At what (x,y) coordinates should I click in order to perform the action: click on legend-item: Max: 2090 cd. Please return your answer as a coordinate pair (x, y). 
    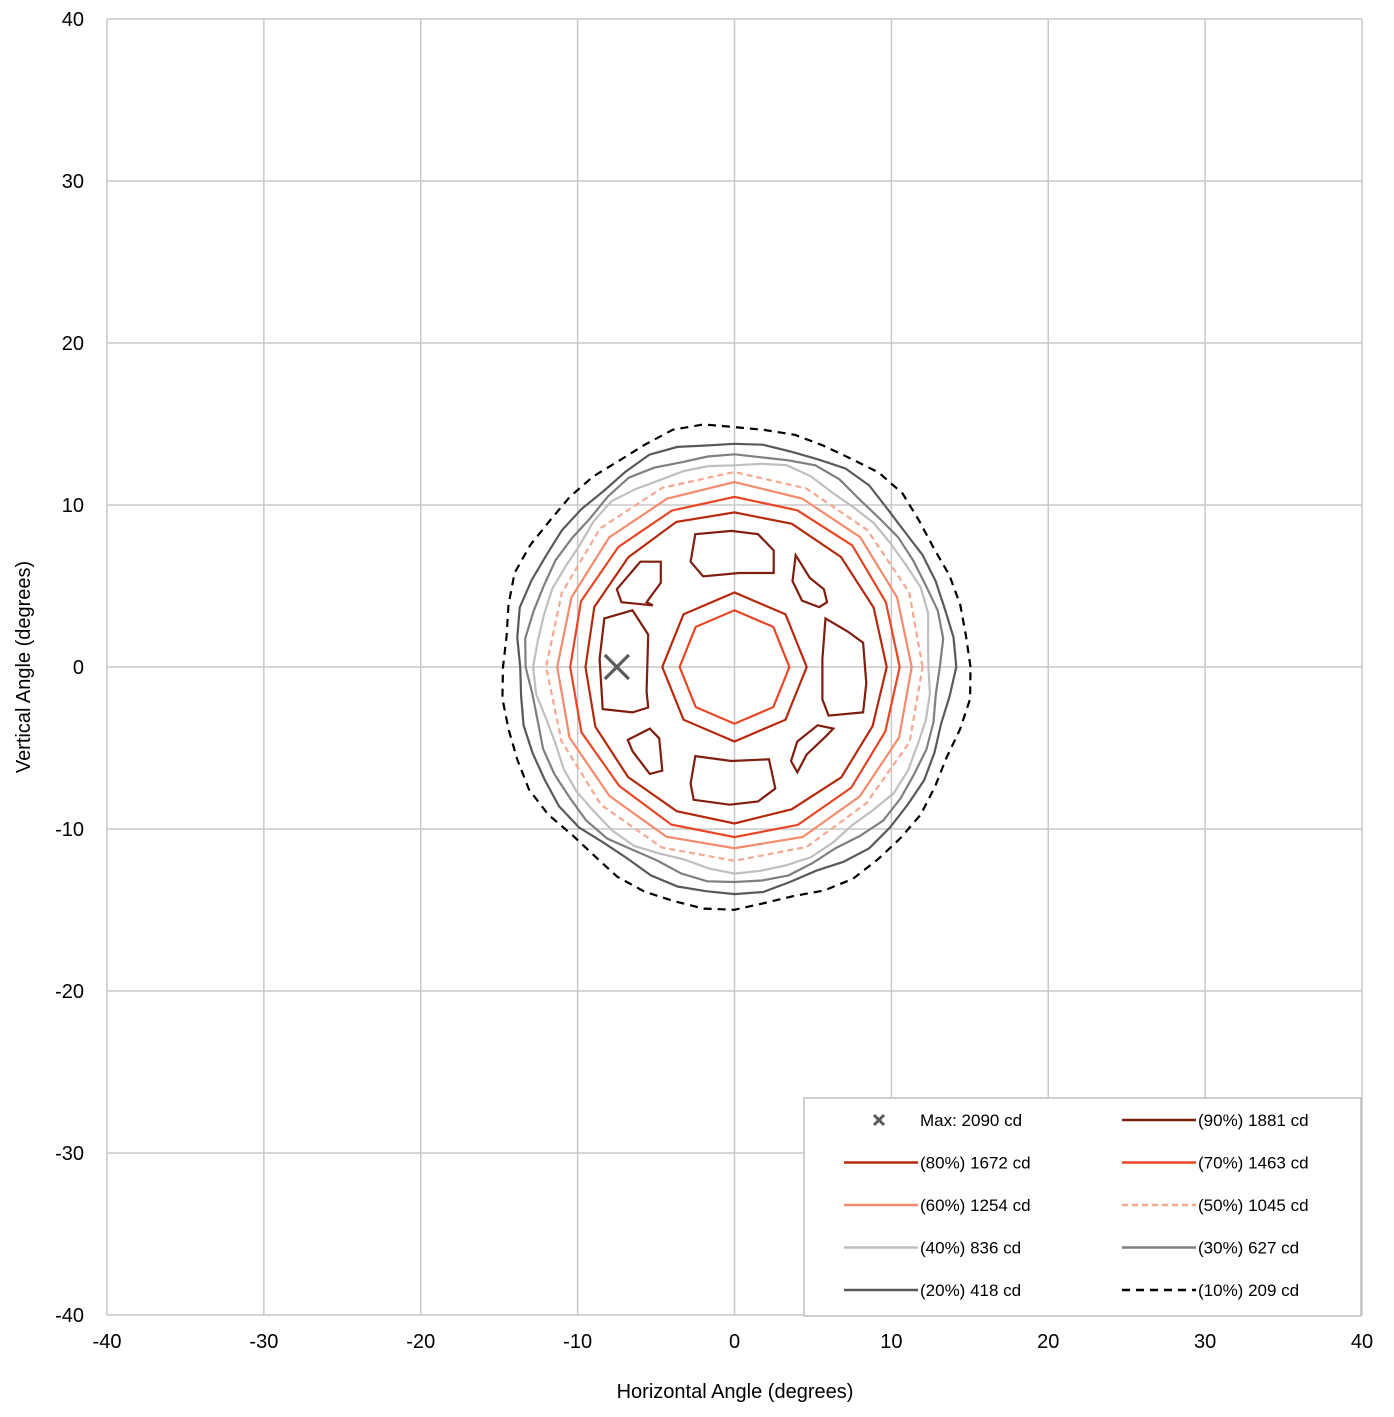
    Looking at the image, I should click on (947, 1120).